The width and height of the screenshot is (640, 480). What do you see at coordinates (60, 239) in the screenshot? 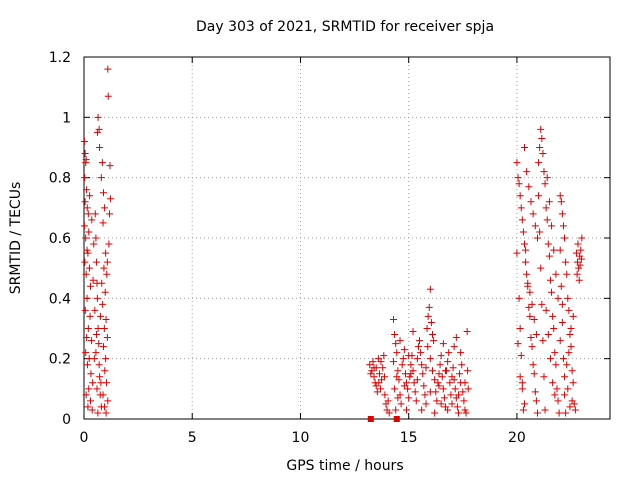
I see `y-tick-label: 0.6` at bounding box center [60, 239].